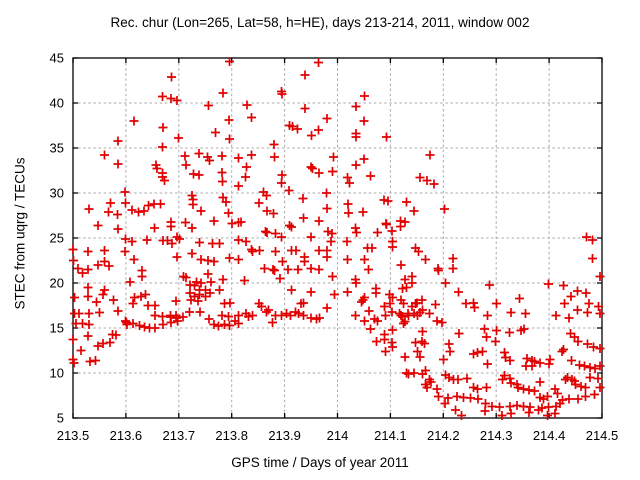  What do you see at coordinates (60, 418) in the screenshot?
I see `y-tick-label: 5` at bounding box center [60, 418].